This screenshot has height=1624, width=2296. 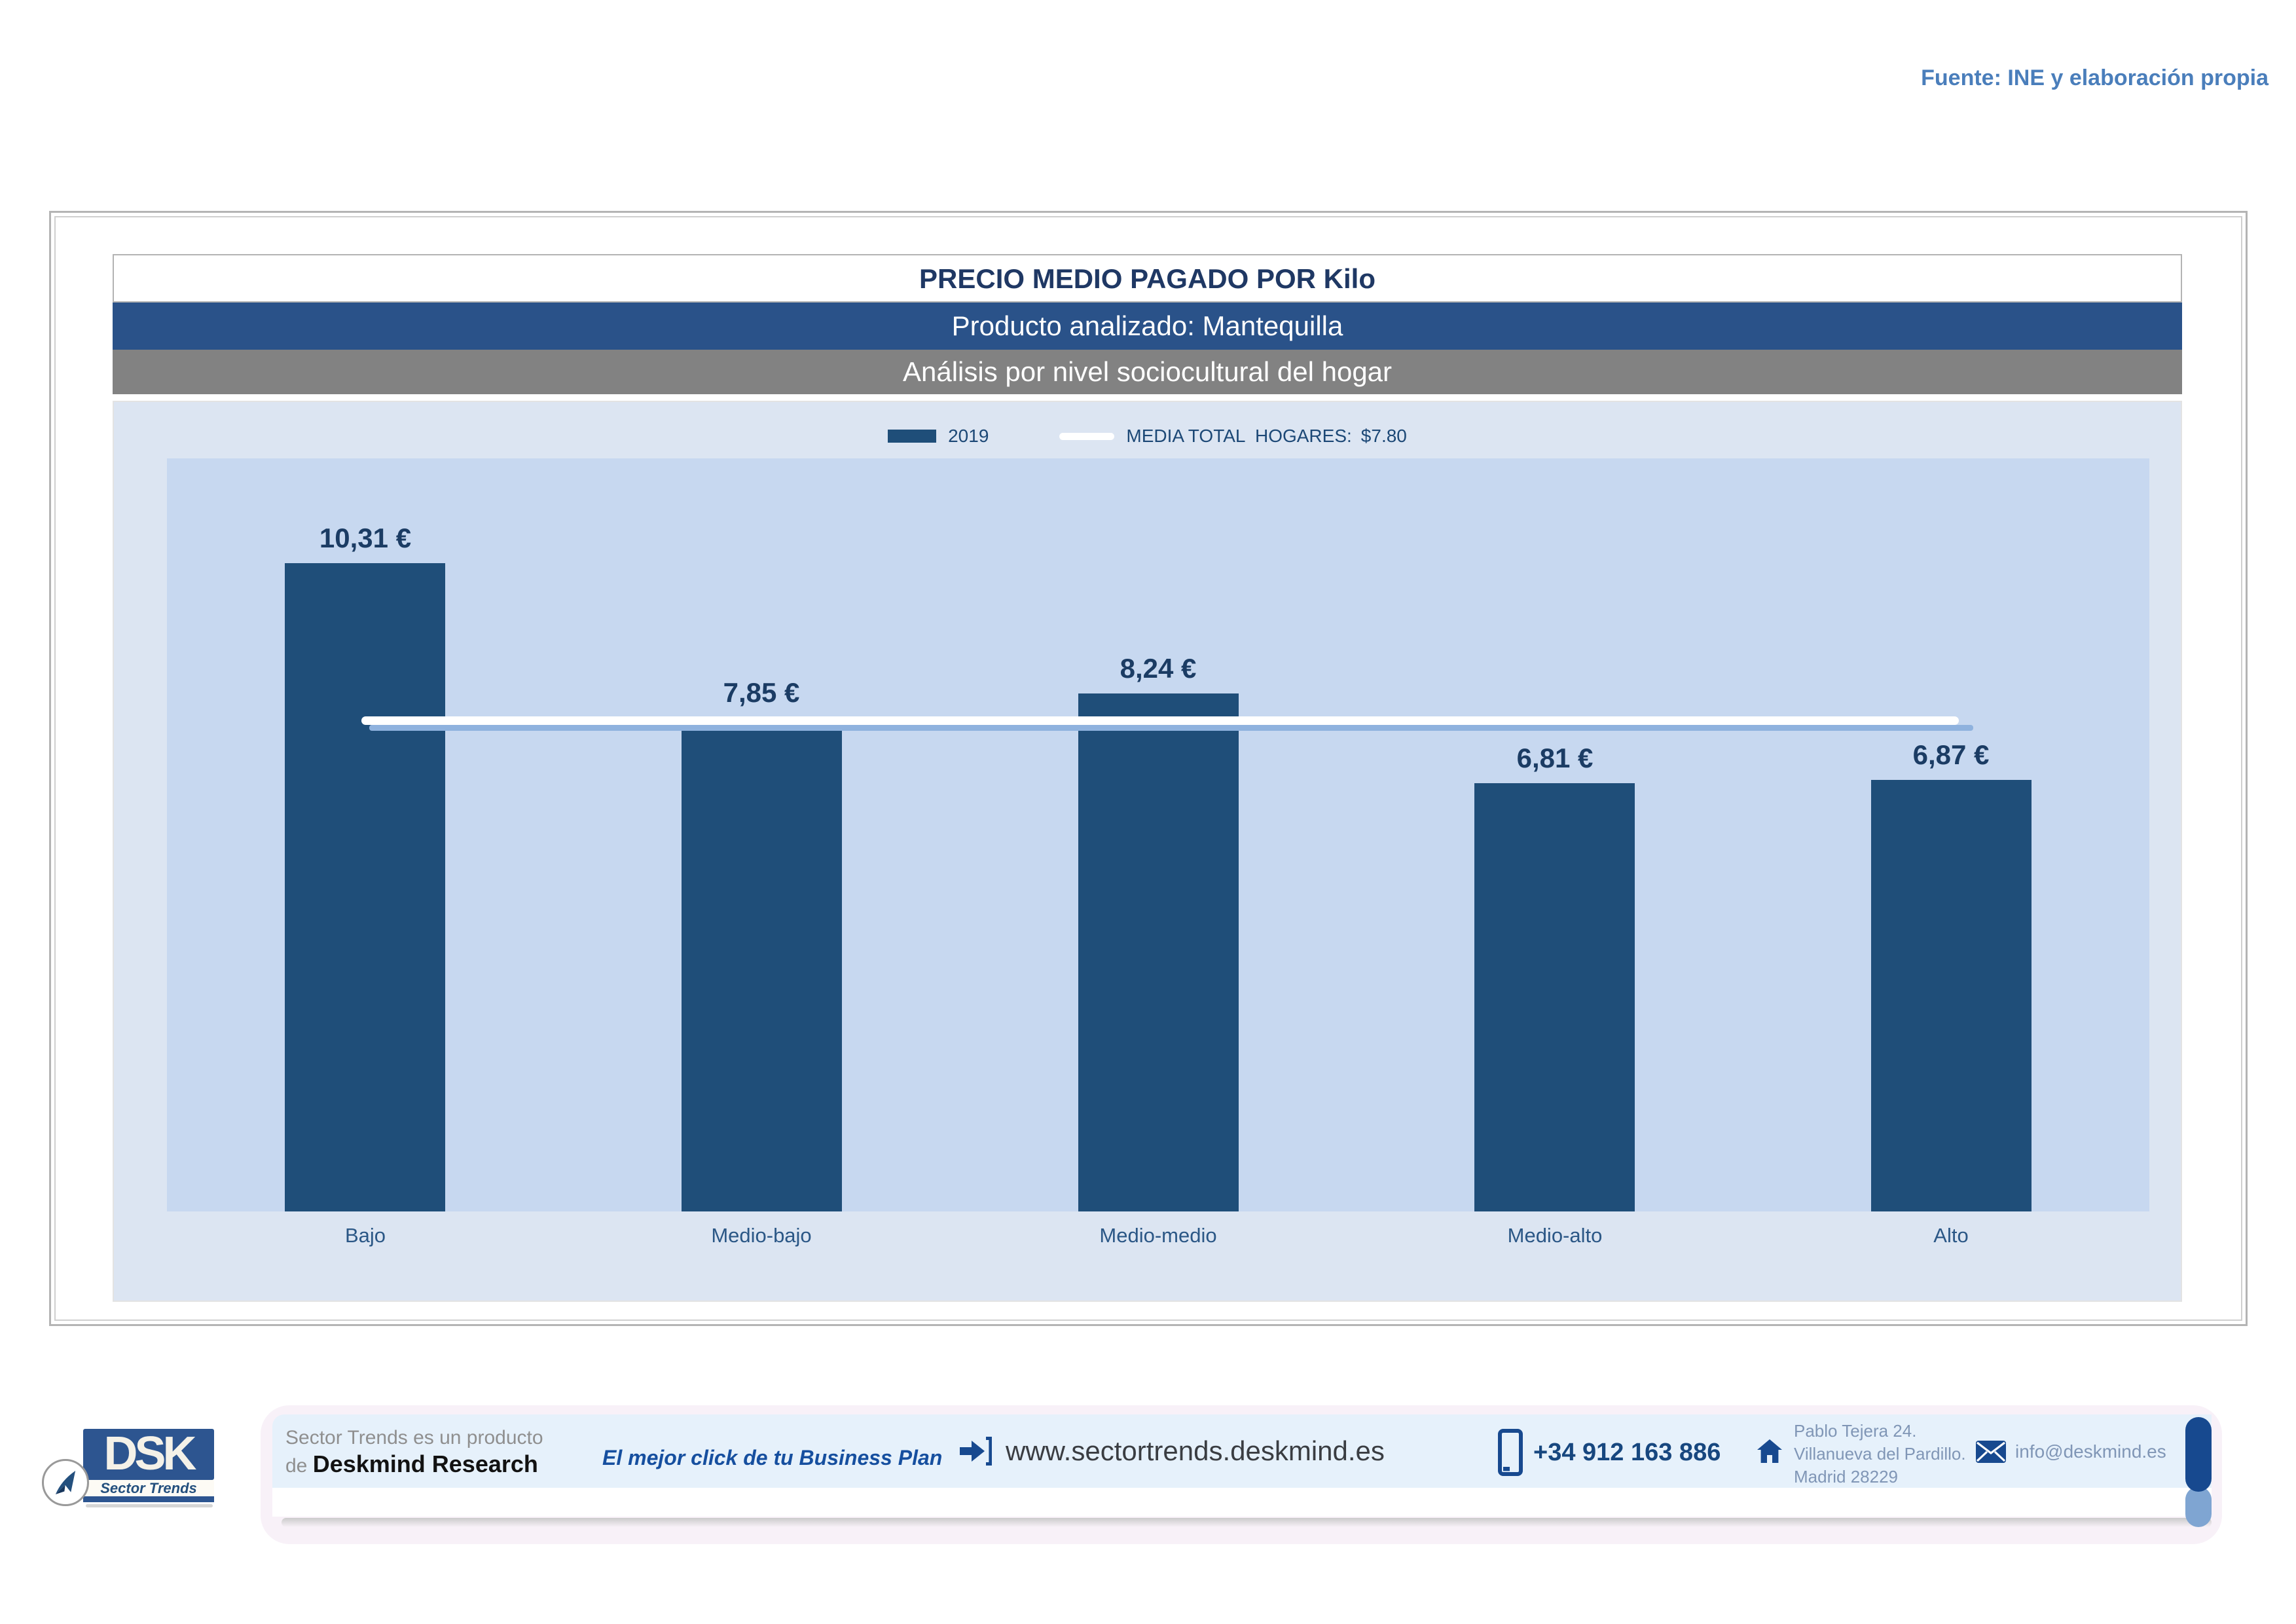 I want to click on chart-title: PRECIO MEDIO PAGADO POR Kilo, so click(x=1147, y=278).